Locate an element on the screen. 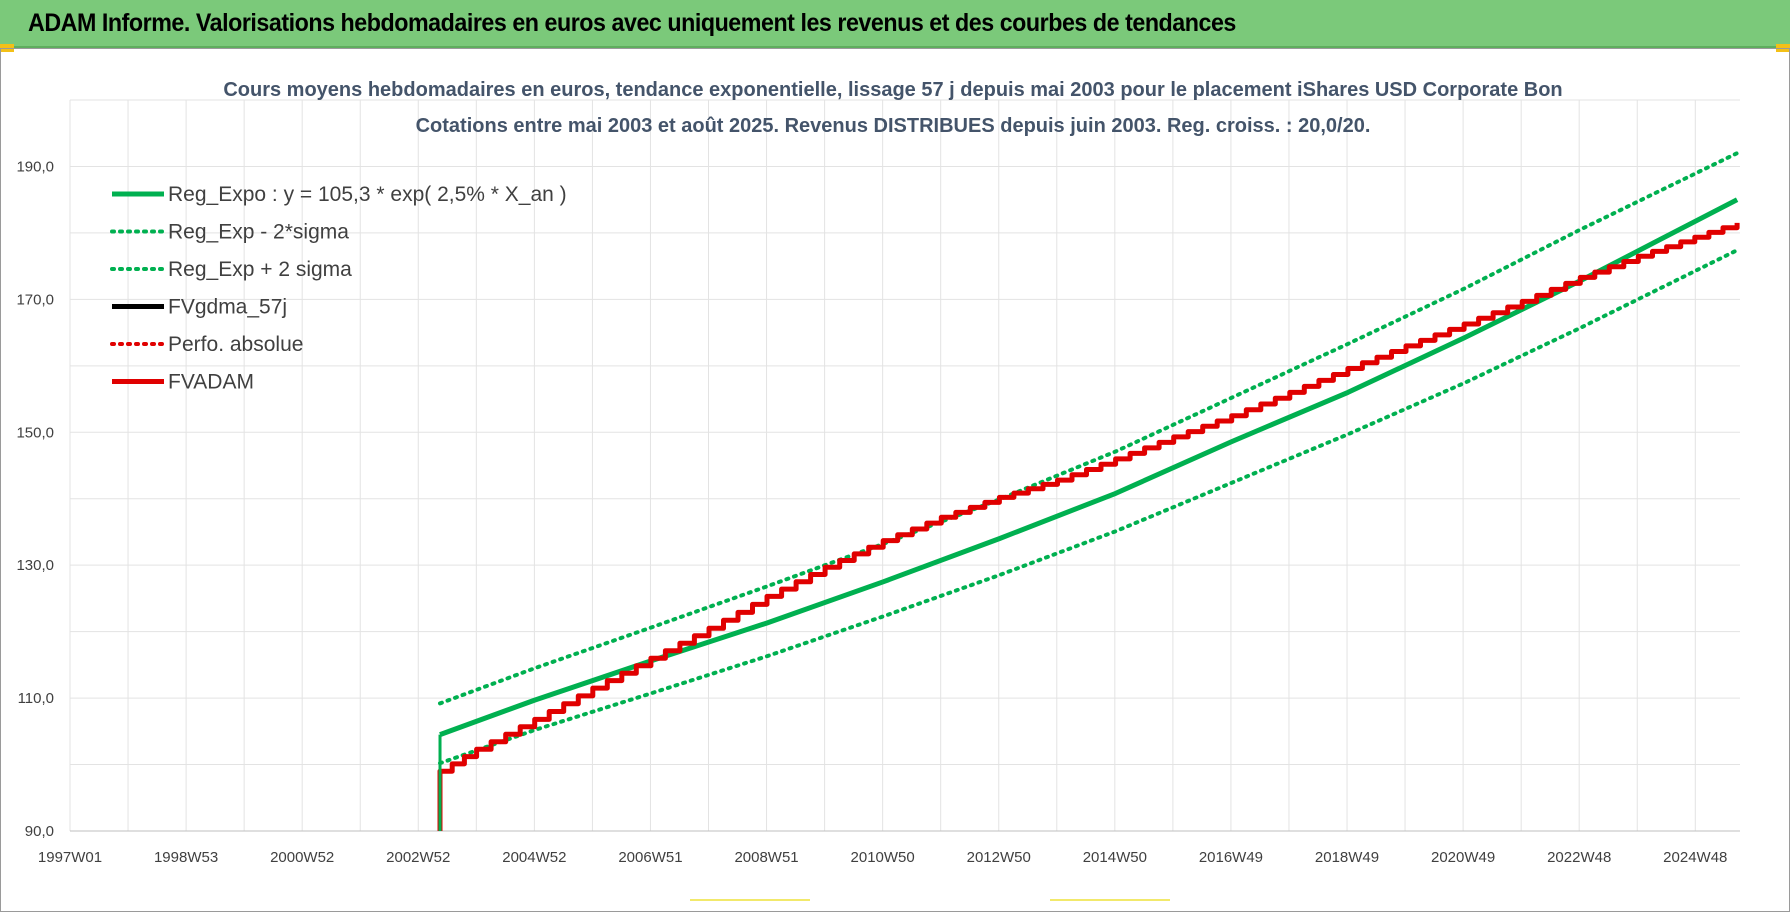 The image size is (1790, 912). x-tick-label: 1998W53 is located at coordinates (186, 857).